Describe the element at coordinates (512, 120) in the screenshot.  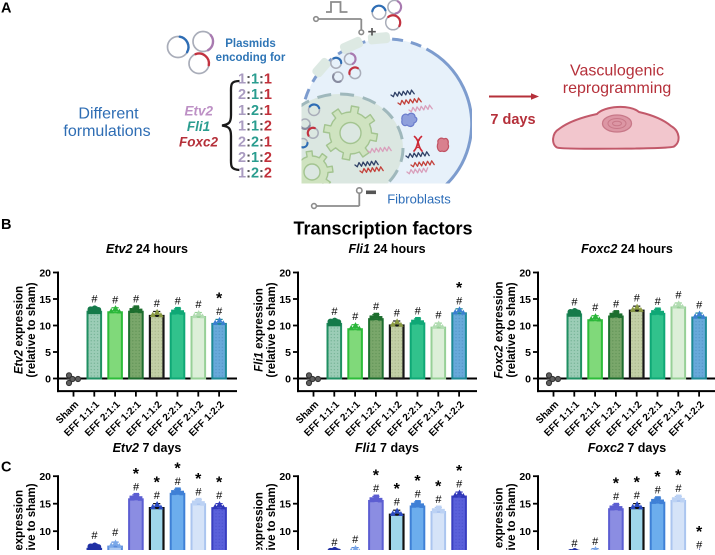
I see `svg-text: 7 days` at that location.